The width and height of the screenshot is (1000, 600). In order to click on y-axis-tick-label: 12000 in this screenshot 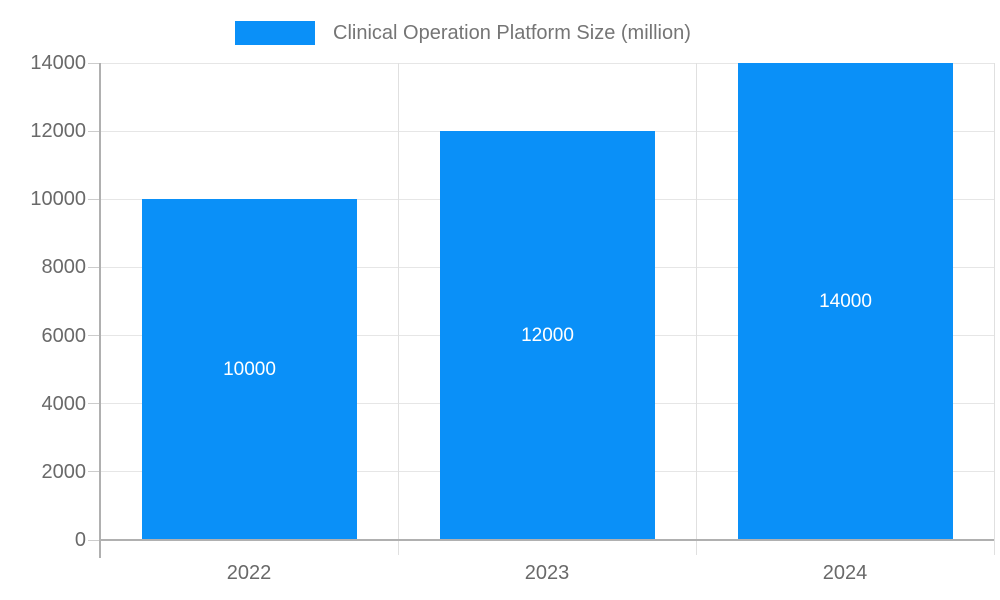, I will do `click(58, 131)`.